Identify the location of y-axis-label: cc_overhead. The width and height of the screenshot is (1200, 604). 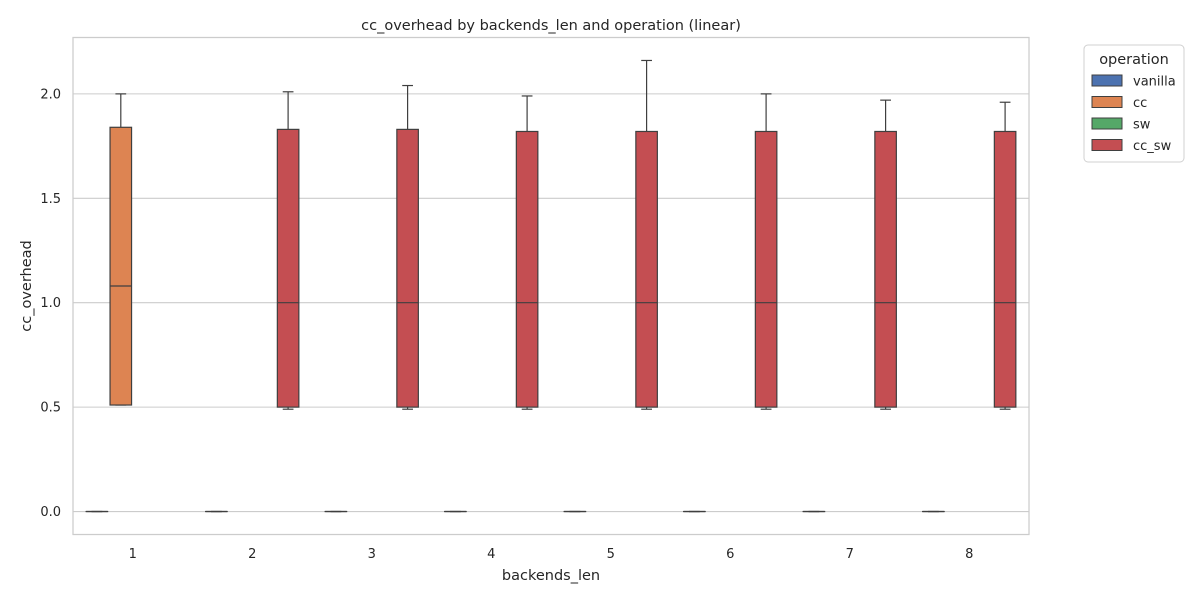
(27, 285).